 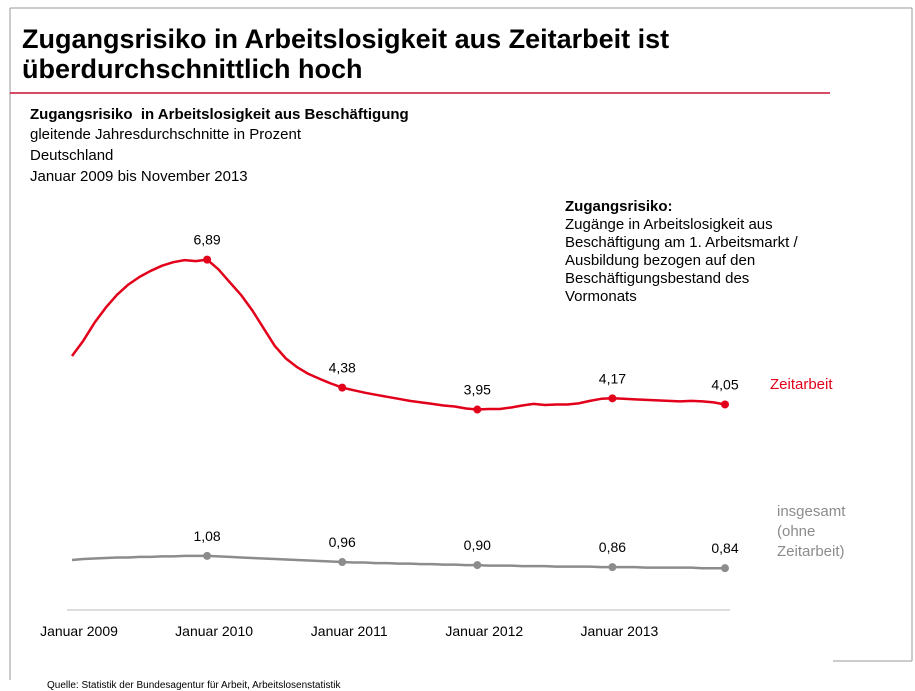 What do you see at coordinates (619, 631) in the screenshot?
I see `x-tick-label: Januar 2013` at bounding box center [619, 631].